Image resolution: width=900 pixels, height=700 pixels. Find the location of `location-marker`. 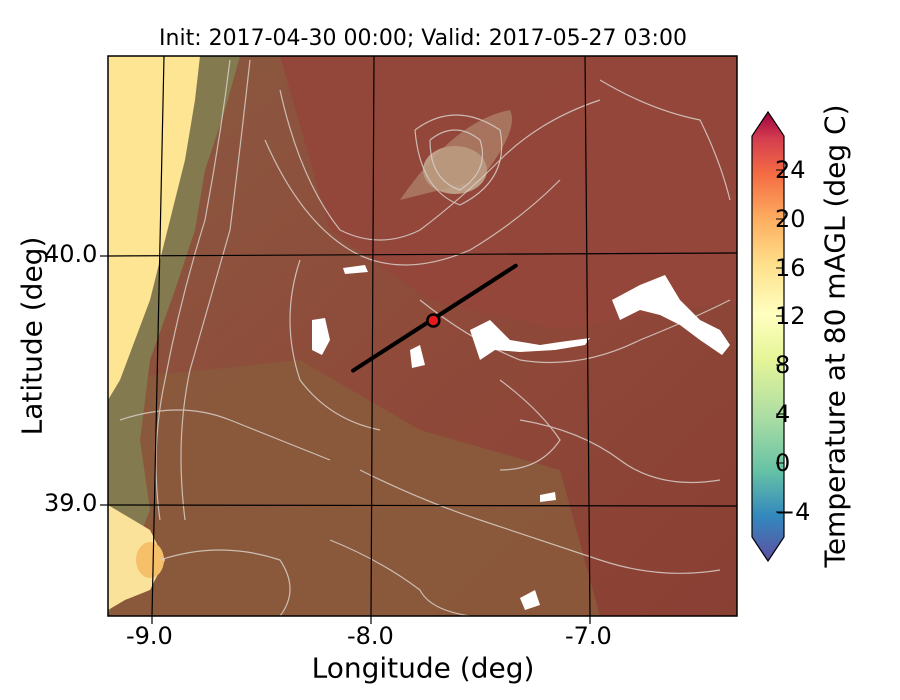

location-marker is located at coordinates (433, 320).